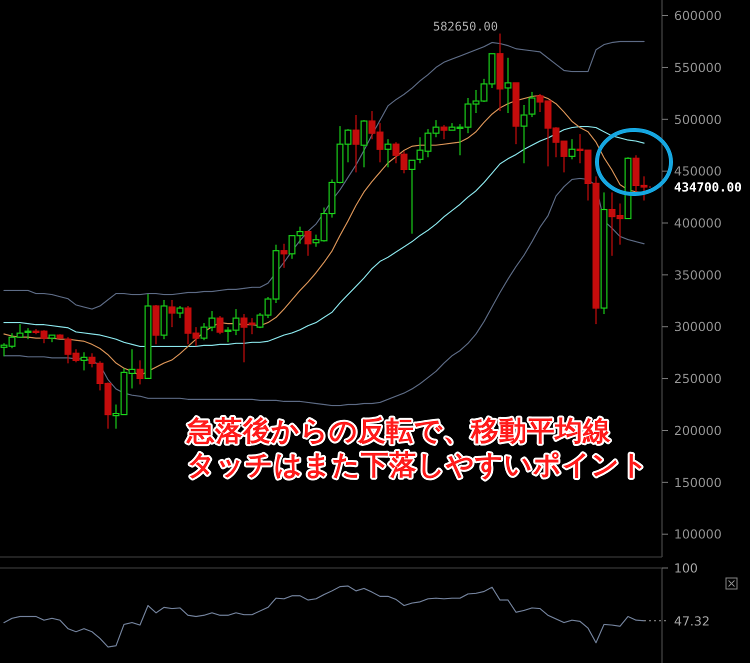 The image size is (750, 663). I want to click on y-tick-label: 150000, so click(698, 482).